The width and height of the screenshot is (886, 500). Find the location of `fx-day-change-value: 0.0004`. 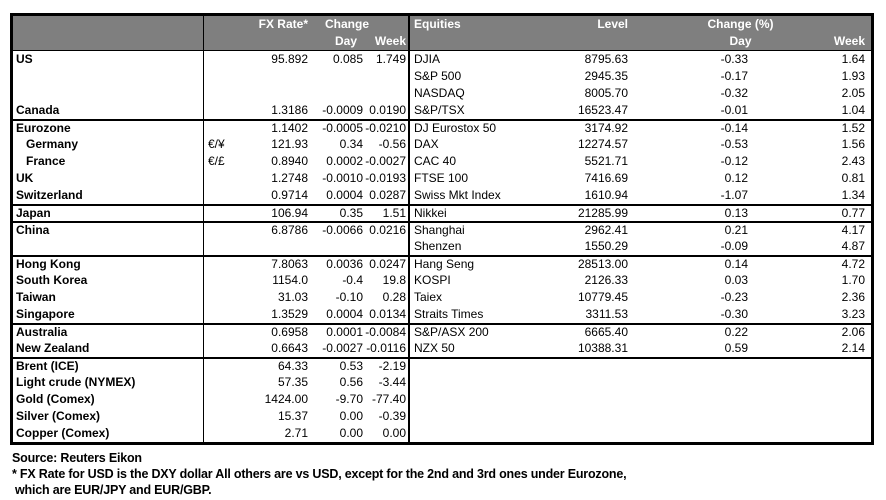

fx-day-change-value: 0.0004 is located at coordinates (344, 195).